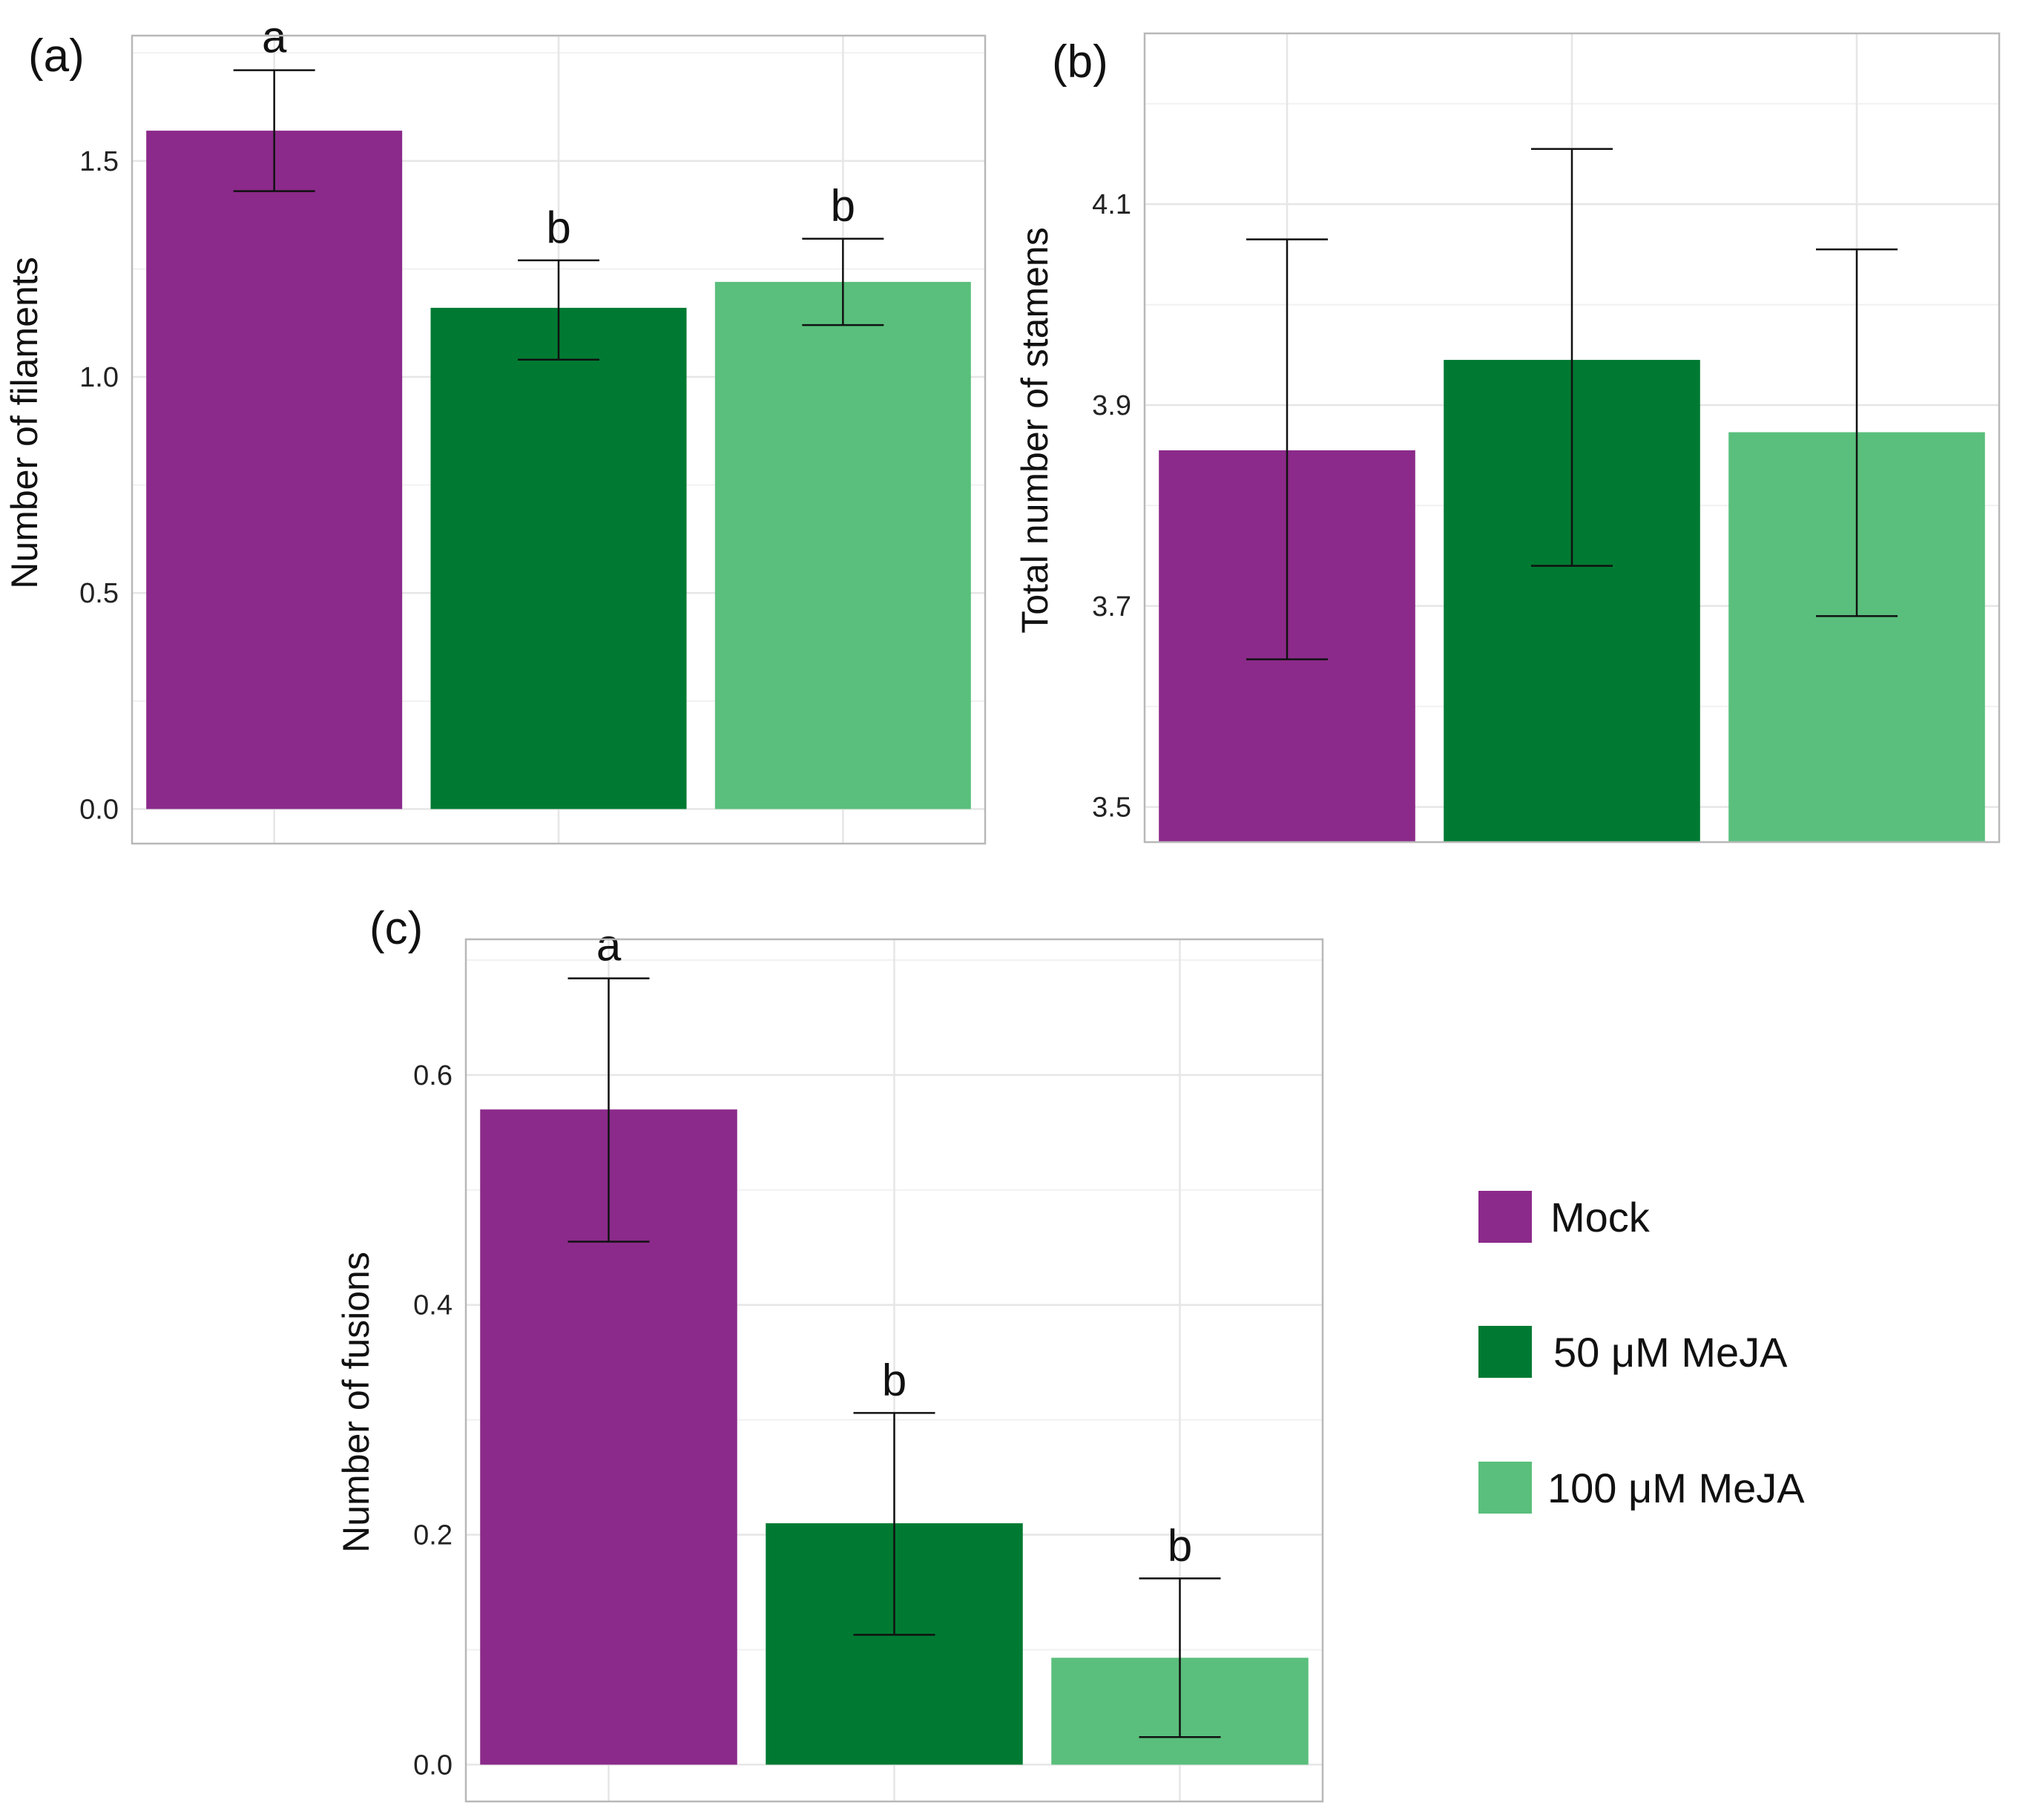  What do you see at coordinates (1111, 406) in the screenshot?
I see `panel-b-ytick-label: 3.9` at bounding box center [1111, 406].